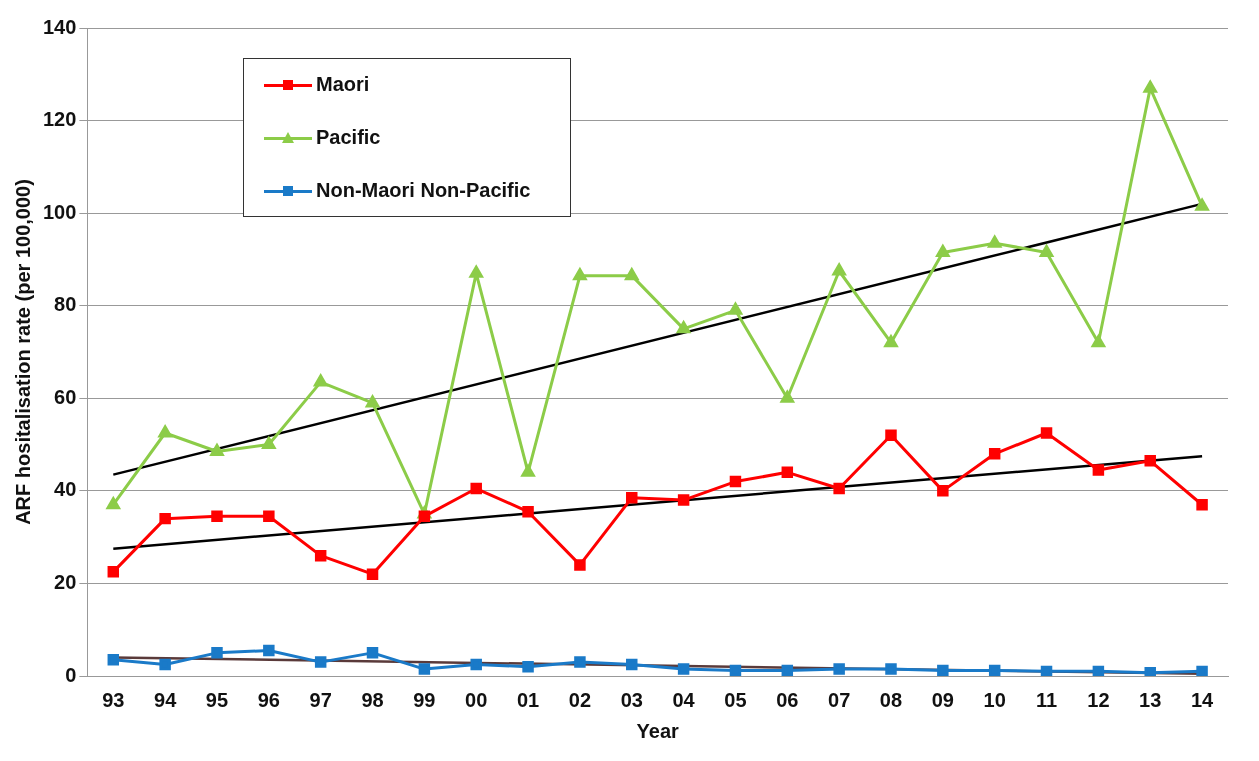  I want to click on x-tick-label: 08, so click(891, 699).